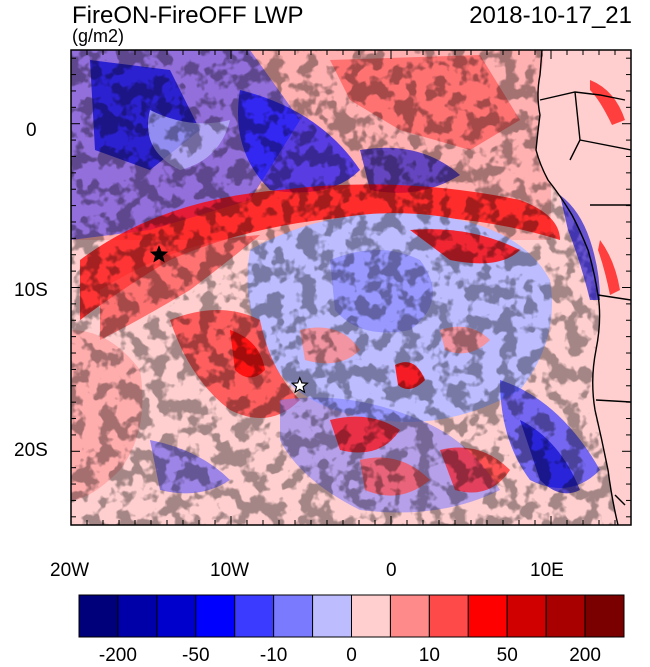 The image size is (650, 667). I want to click on colorbar-label-5: 10, so click(429, 655).